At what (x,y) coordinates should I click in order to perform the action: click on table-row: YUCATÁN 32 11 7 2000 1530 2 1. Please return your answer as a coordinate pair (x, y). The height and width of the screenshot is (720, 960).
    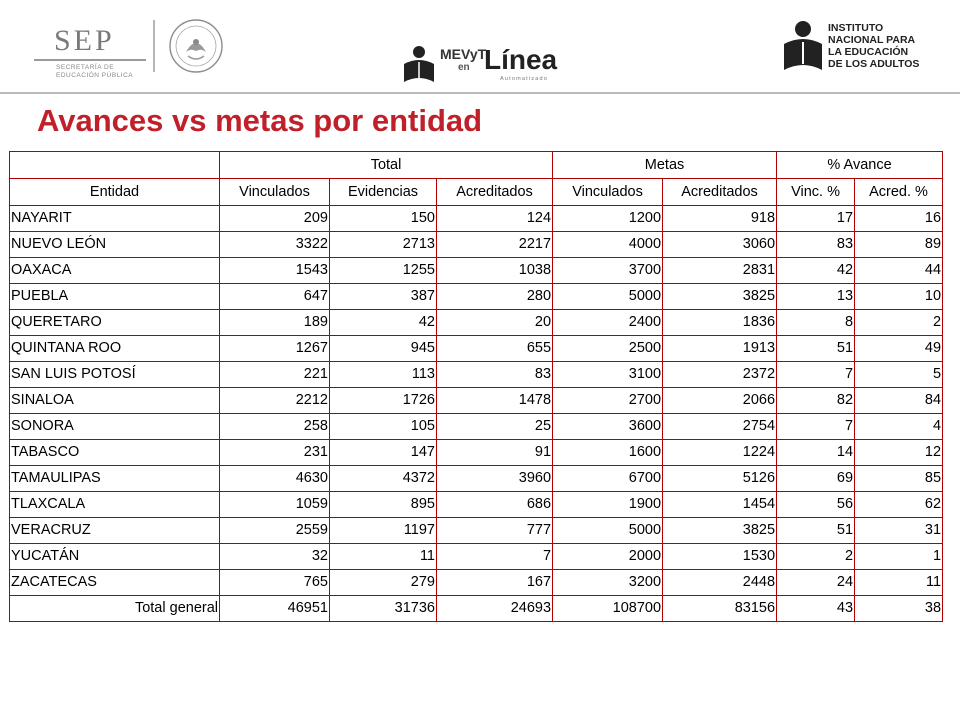
    Looking at the image, I should click on (476, 556).